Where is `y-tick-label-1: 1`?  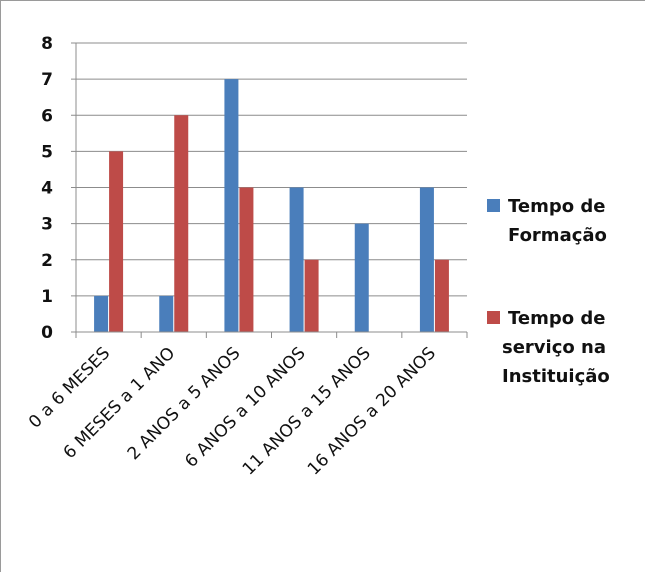 y-tick-label-1: 1 is located at coordinates (47, 297).